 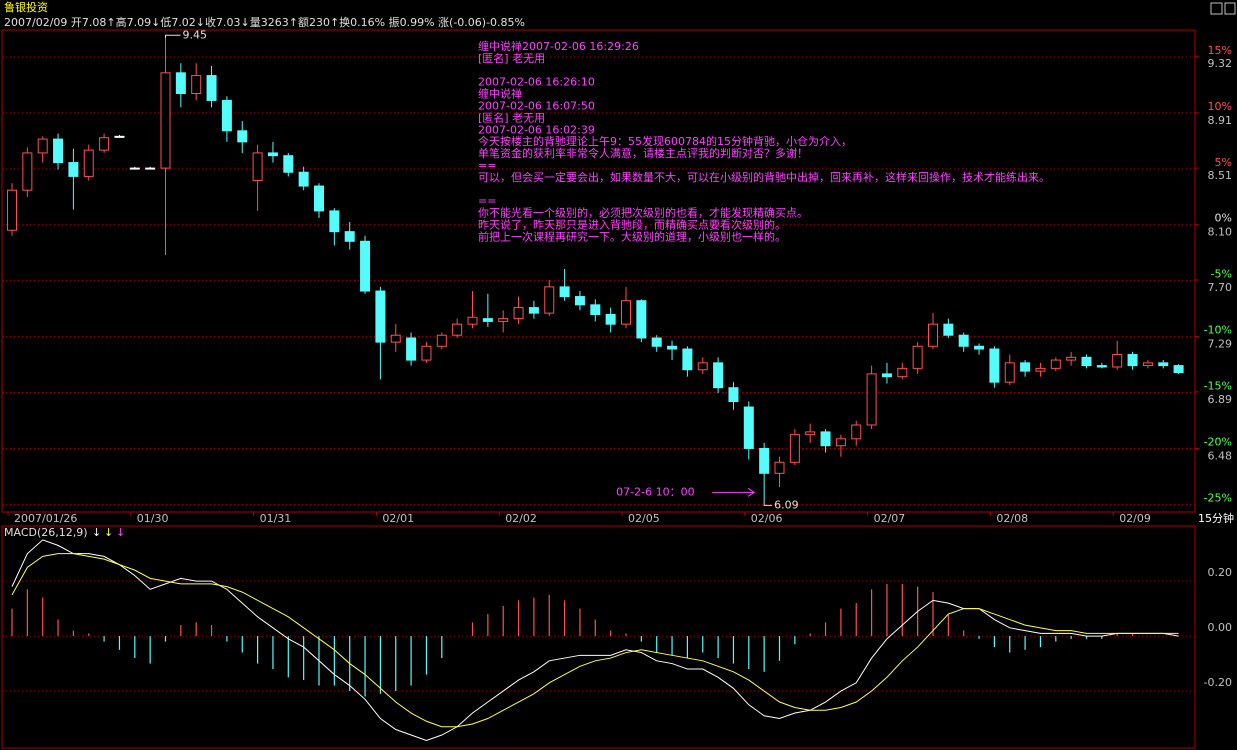 I want to click on low-leader, so click(x=768, y=504).